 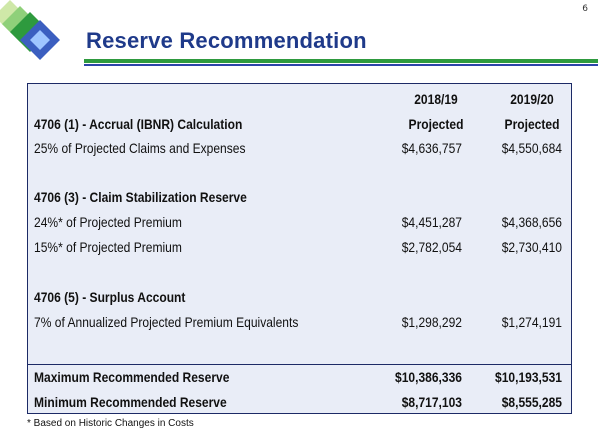 I want to click on row-value-2019: $4,368,656, so click(x=531, y=222).